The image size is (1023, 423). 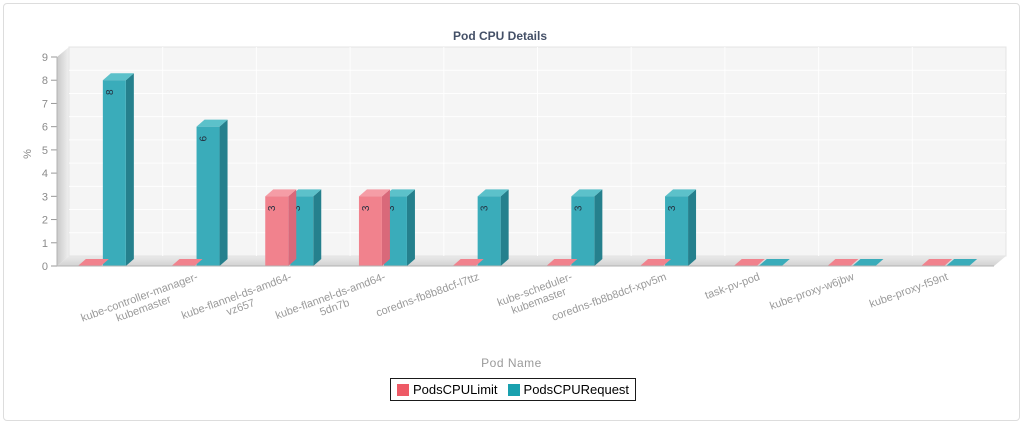 I want to click on y-tick-label-7: 7, so click(x=45, y=104).